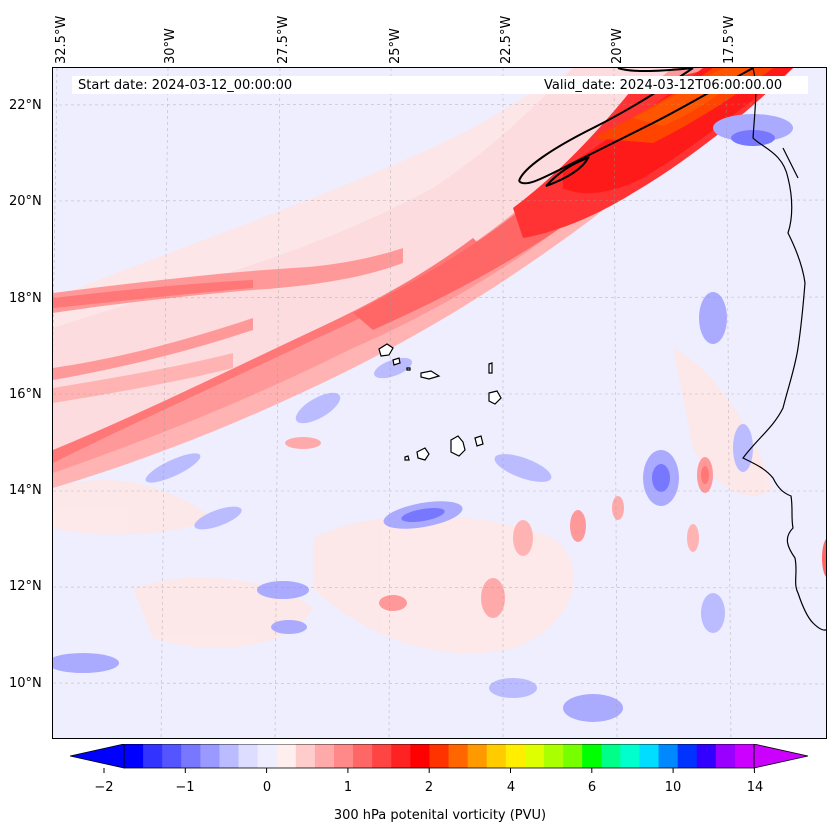  I want to click on positive-pv-cells, so click(555, 527).